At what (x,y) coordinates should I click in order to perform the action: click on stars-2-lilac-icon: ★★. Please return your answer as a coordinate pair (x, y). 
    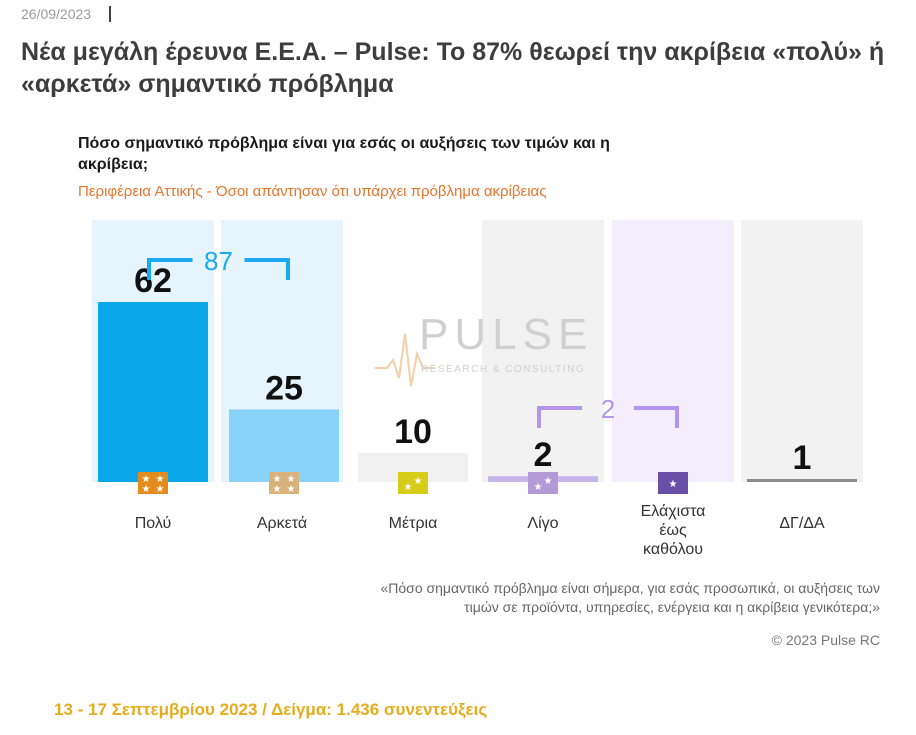
    Looking at the image, I should click on (543, 483).